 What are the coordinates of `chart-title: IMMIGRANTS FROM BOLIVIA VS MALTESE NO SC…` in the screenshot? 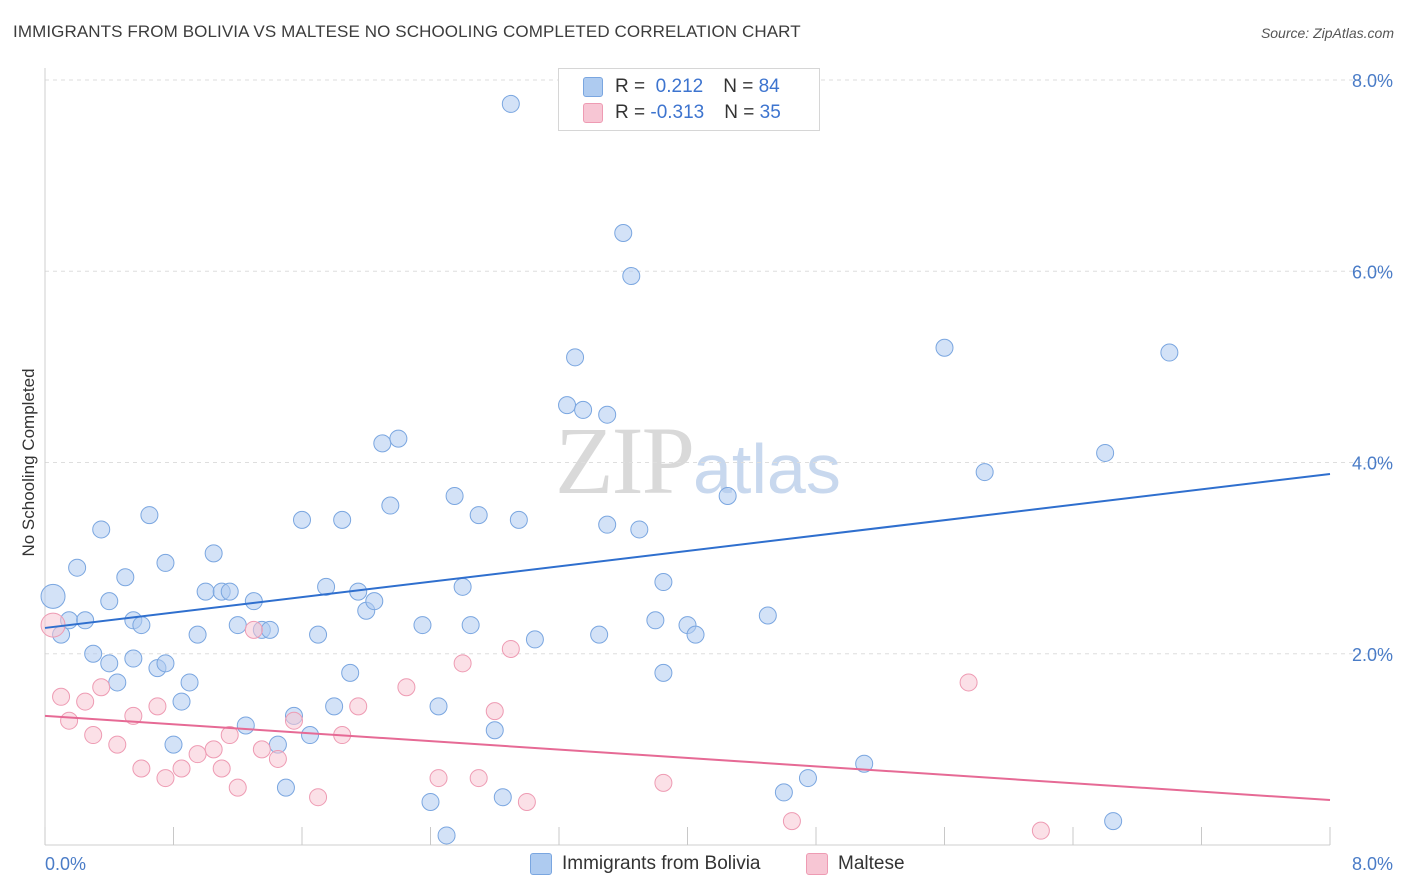 It's located at (407, 31).